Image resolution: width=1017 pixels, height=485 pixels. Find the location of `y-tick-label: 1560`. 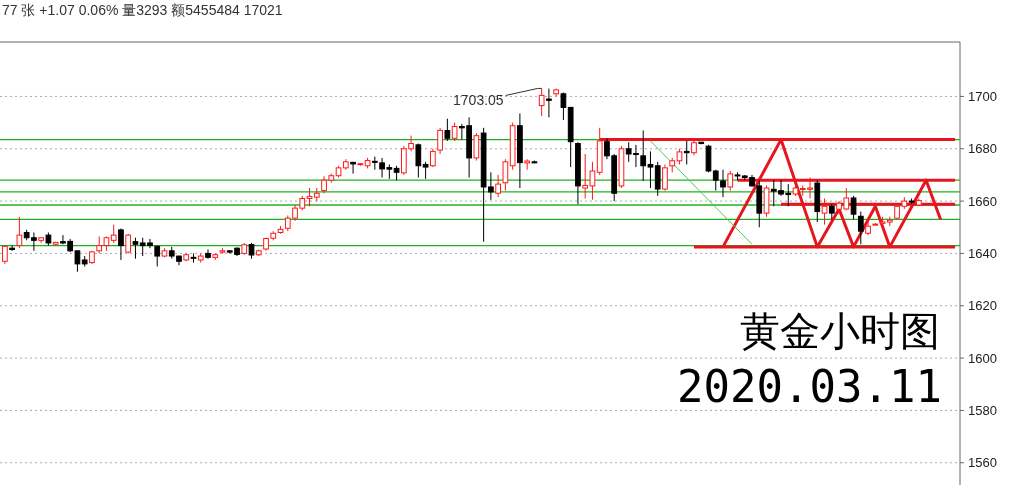

y-tick-label: 1560 is located at coordinates (982, 463).